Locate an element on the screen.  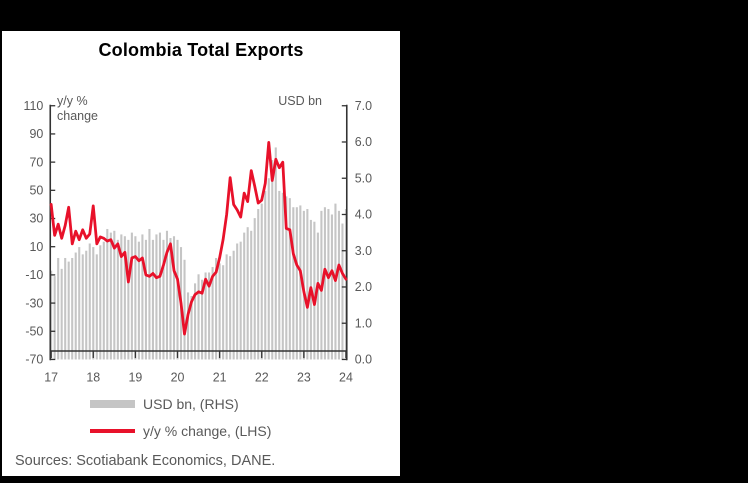
right-tick-label: 1.0 is located at coordinates (363, 323).